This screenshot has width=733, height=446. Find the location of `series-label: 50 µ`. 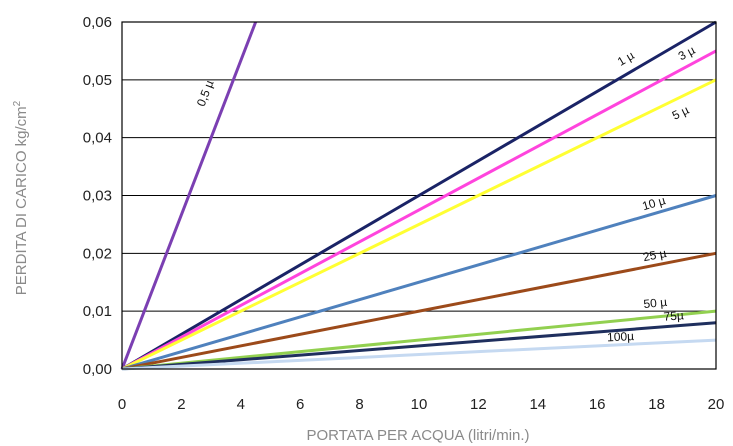

series-label: 50 µ is located at coordinates (655, 303).